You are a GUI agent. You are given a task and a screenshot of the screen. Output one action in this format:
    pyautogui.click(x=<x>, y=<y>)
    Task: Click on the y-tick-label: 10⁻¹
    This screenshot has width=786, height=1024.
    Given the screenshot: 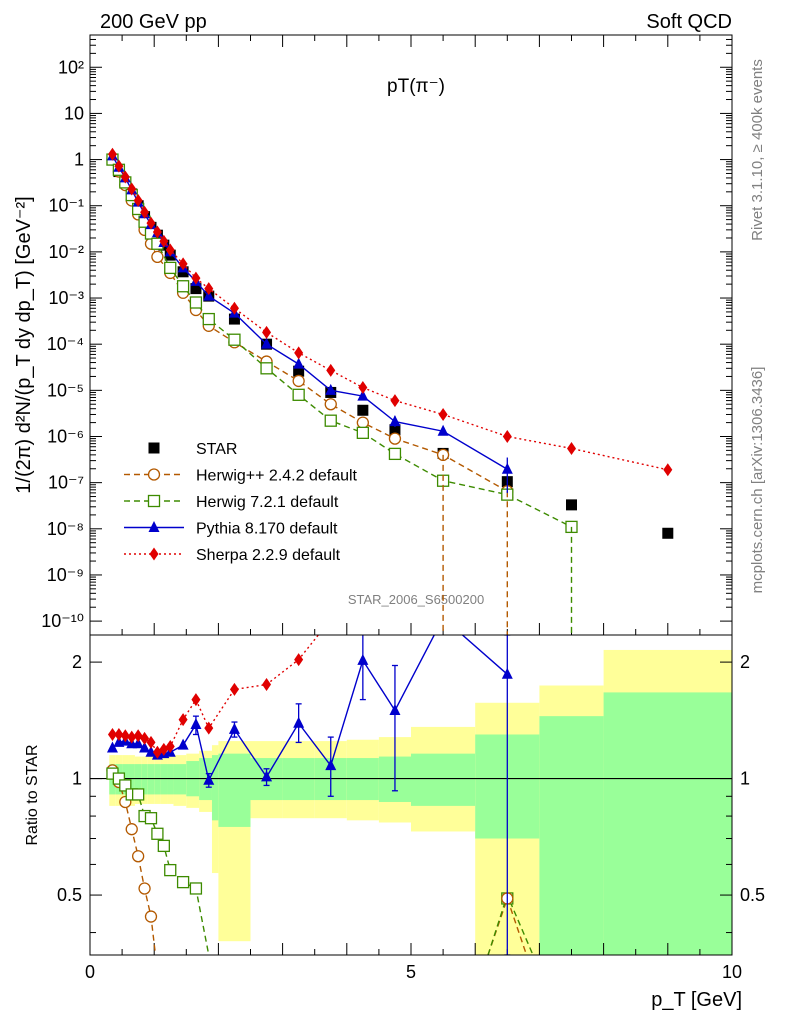 What is the action you would take?
    pyautogui.click(x=66, y=206)
    